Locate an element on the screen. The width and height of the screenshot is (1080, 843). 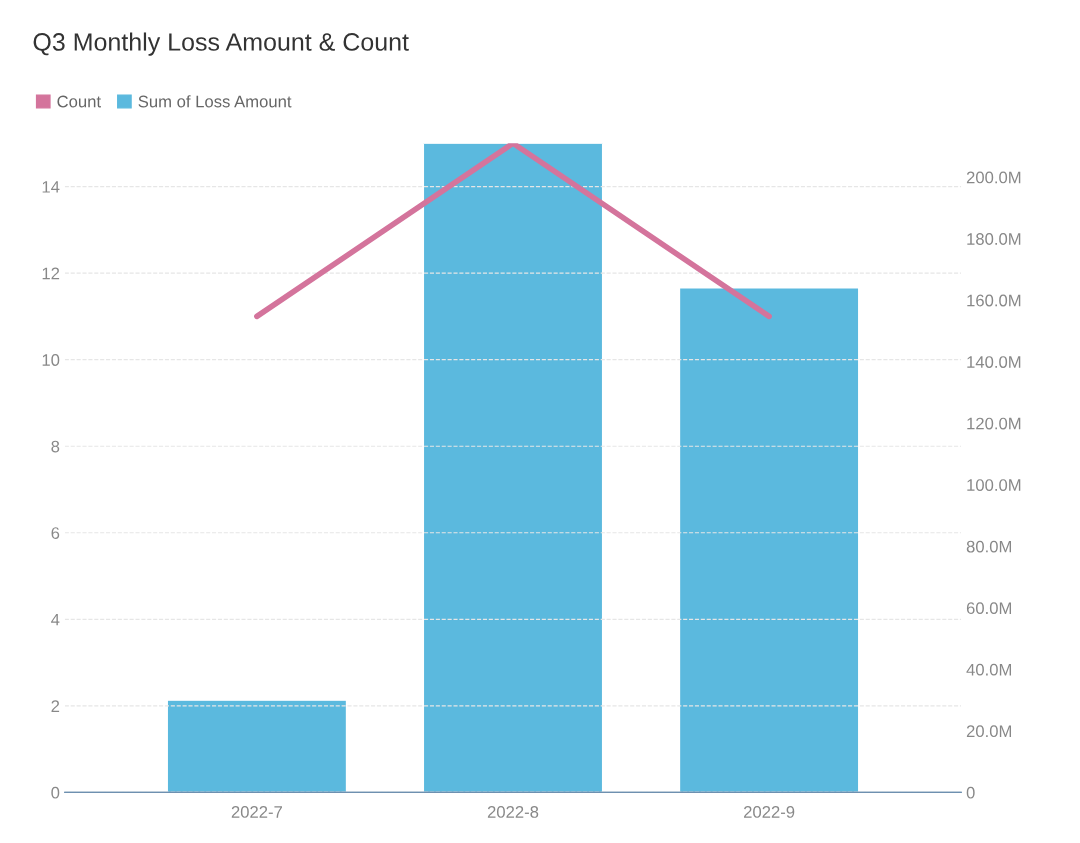
y-tick-label: 0 is located at coordinates (55, 792).